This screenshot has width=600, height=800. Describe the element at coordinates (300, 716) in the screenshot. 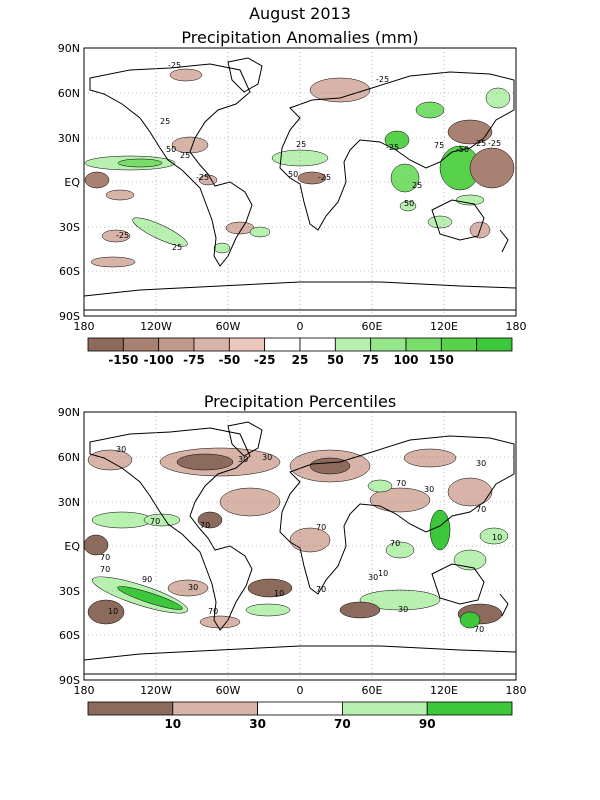

I see `percentile-colorbar: 10 30 70 90` at that location.